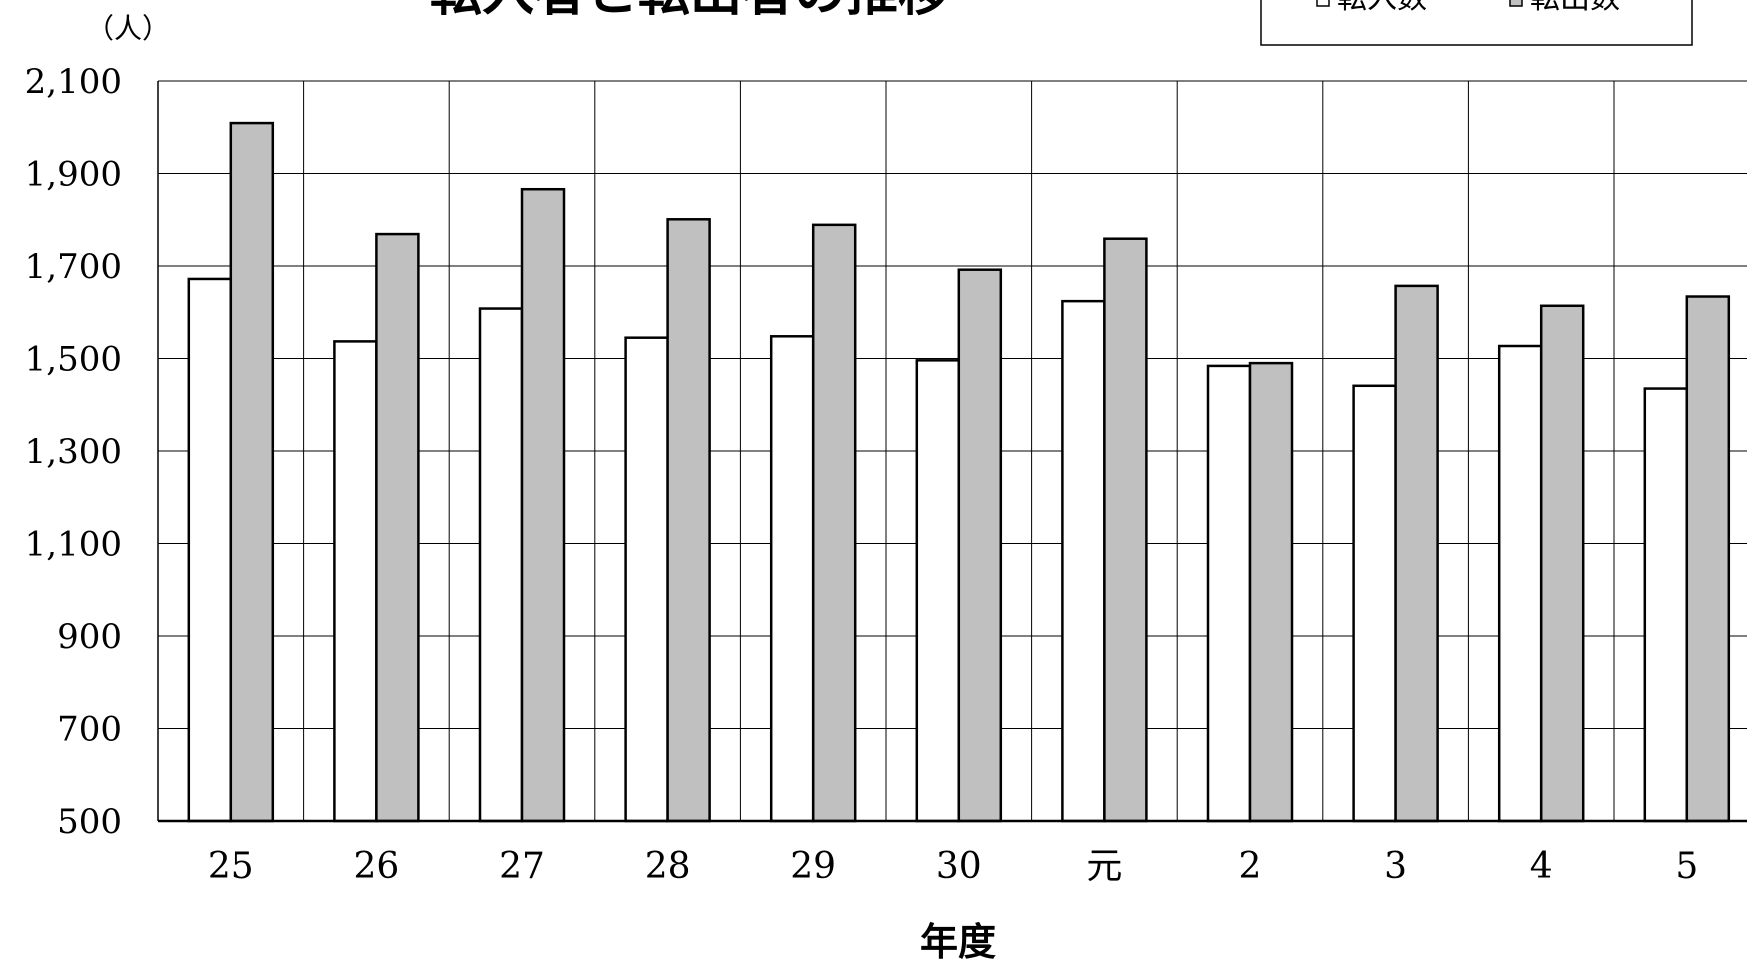 The height and width of the screenshot is (966, 1747). What do you see at coordinates (73, 175) in the screenshot?
I see `y-tick-label: 1,900` at bounding box center [73, 175].